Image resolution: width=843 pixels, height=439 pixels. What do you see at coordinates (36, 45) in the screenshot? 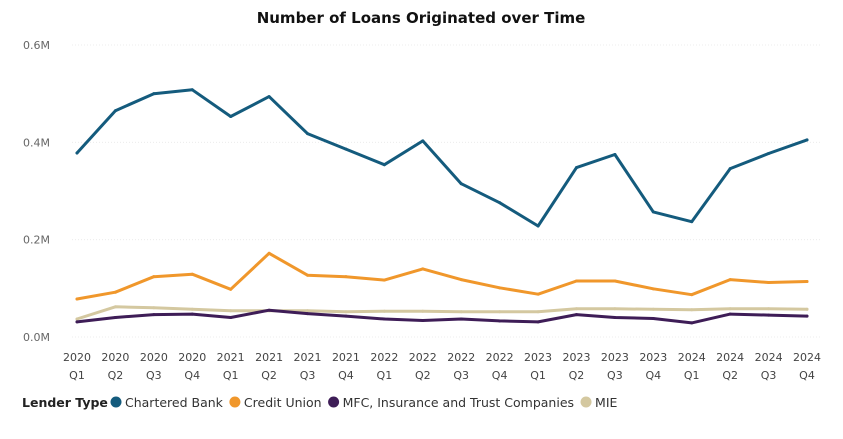
I see `y-tick-label: 0.6M` at bounding box center [36, 45].